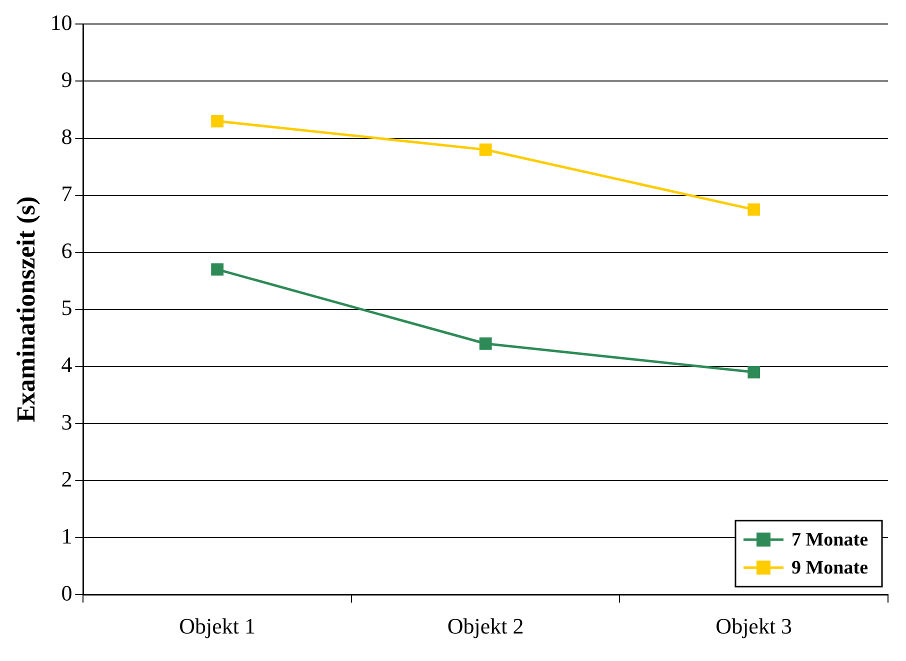 This screenshot has height=661, width=906. What do you see at coordinates (66, 79) in the screenshot?
I see `y-tick-label: 9` at bounding box center [66, 79].